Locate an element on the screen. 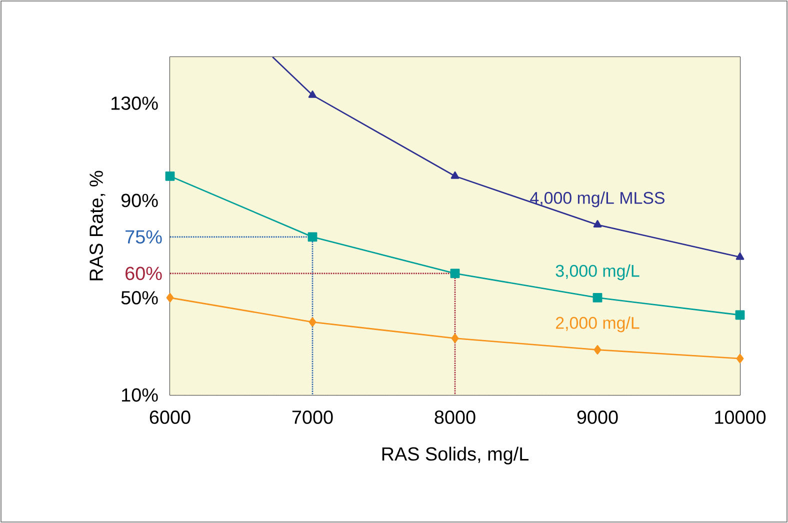 The width and height of the screenshot is (788, 523). x-axis-title: RAS Solids, mg/L is located at coordinates (455, 455).